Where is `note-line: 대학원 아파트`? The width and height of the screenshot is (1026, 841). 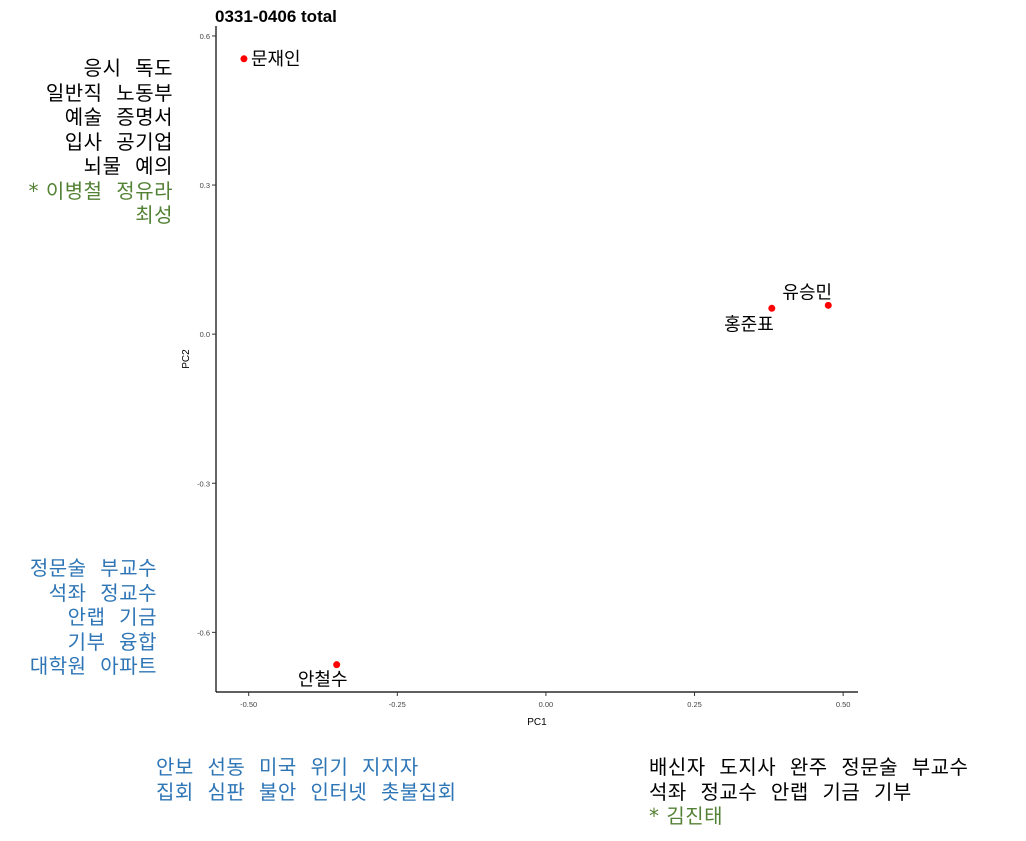 note-line: 대학원 아파트 is located at coordinates (93, 666).